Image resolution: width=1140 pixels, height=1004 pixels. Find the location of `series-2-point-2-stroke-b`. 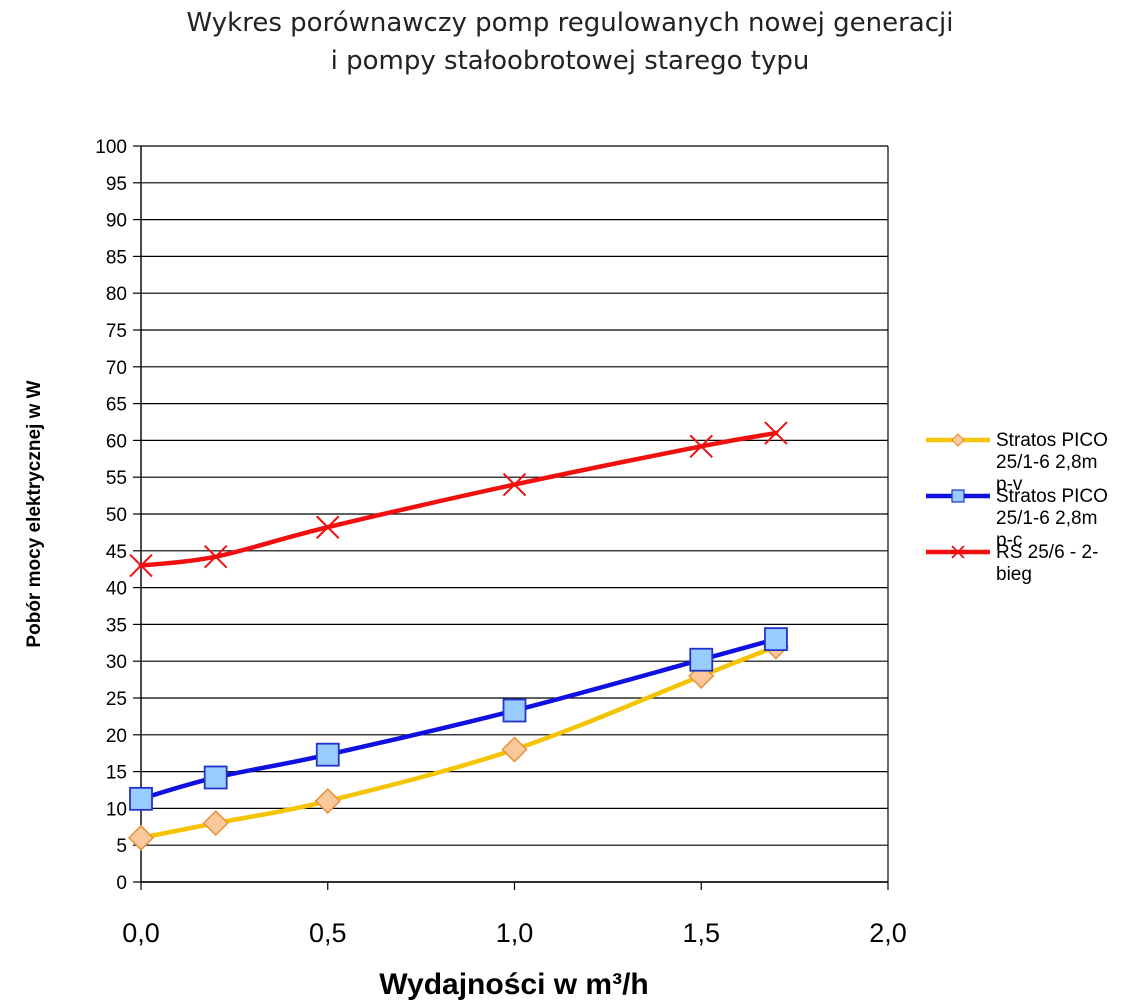

series-2-point-2-stroke-b is located at coordinates (328, 527).